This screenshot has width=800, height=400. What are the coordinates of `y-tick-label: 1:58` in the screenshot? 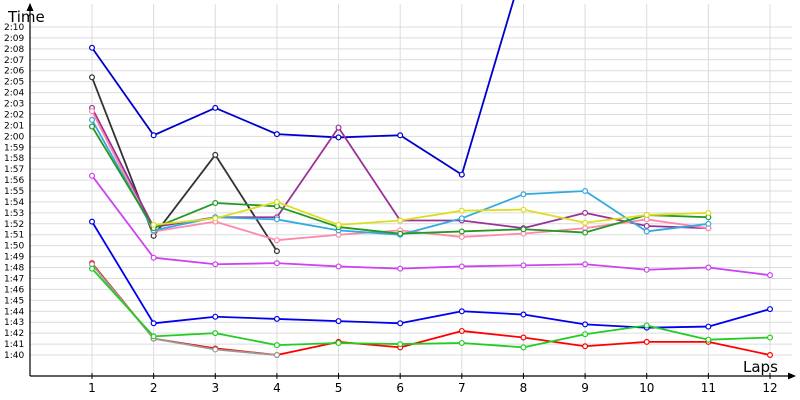 It's located at (14, 159).